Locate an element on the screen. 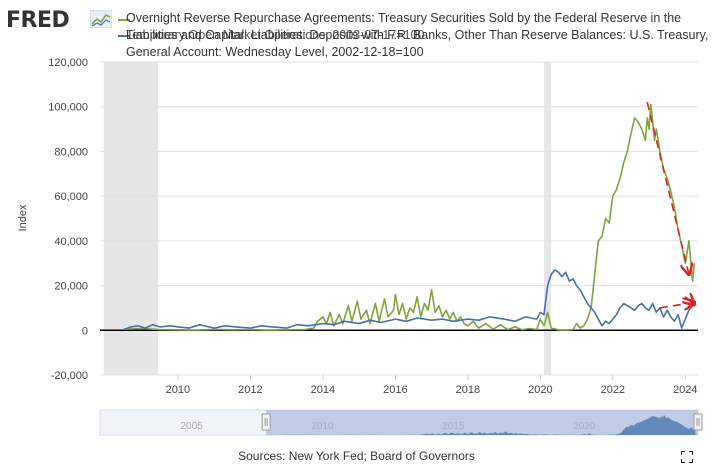  y-axis-label: Index is located at coordinates (23, 217).